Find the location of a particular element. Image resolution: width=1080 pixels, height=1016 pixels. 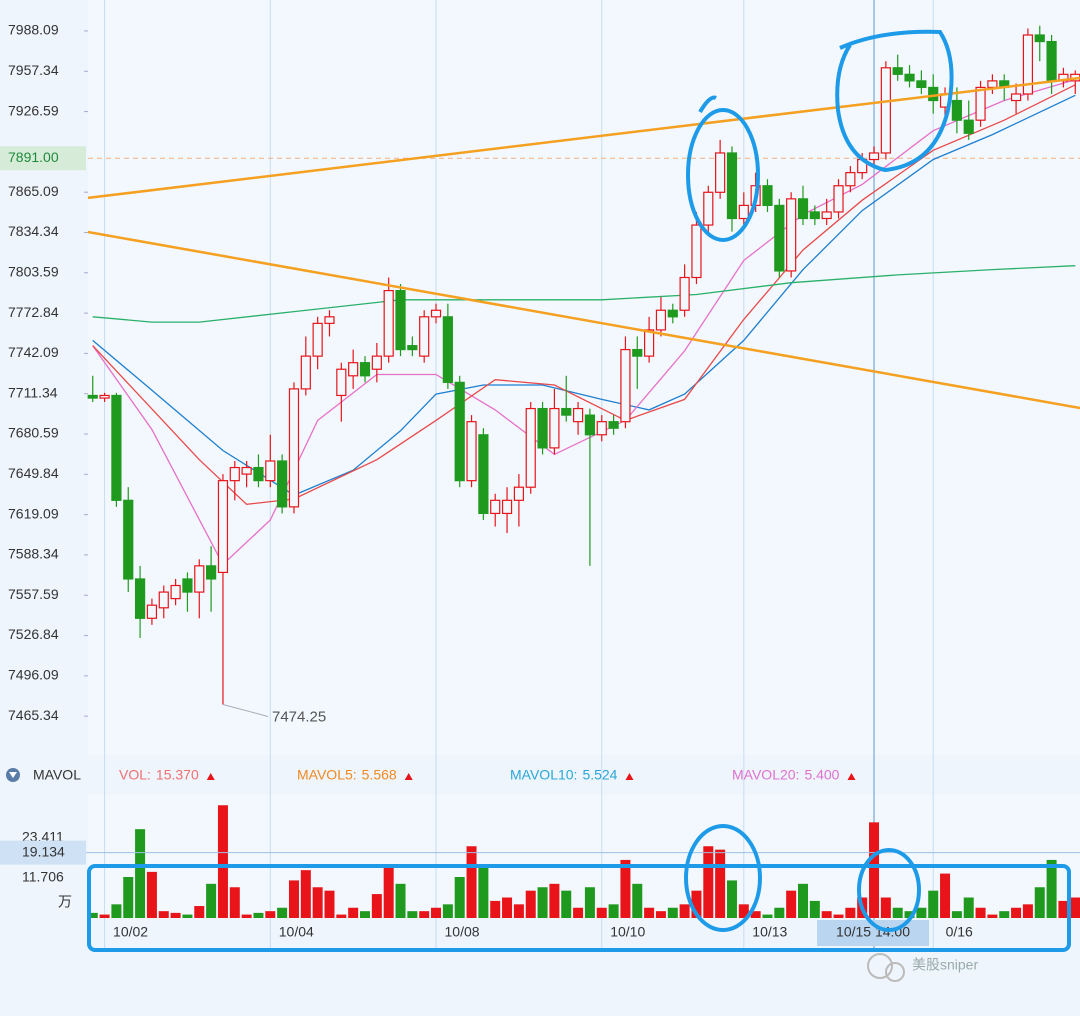

volume-cursor-bg is located at coordinates (43, 852).